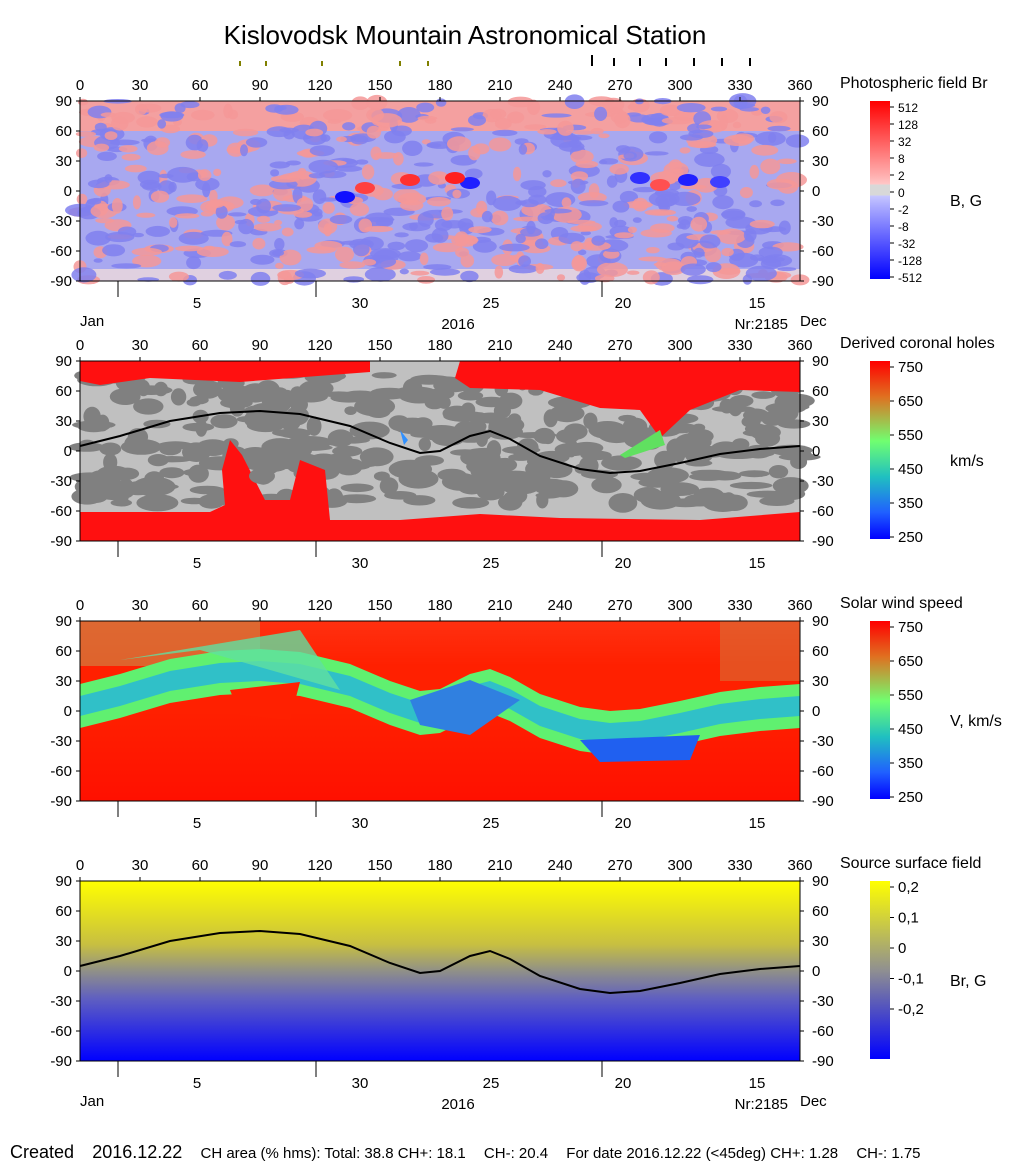 Image resolution: width=1020 pixels, height=1172 pixels. I want to click on colorbar-tick-label: 128, so click(908, 125).